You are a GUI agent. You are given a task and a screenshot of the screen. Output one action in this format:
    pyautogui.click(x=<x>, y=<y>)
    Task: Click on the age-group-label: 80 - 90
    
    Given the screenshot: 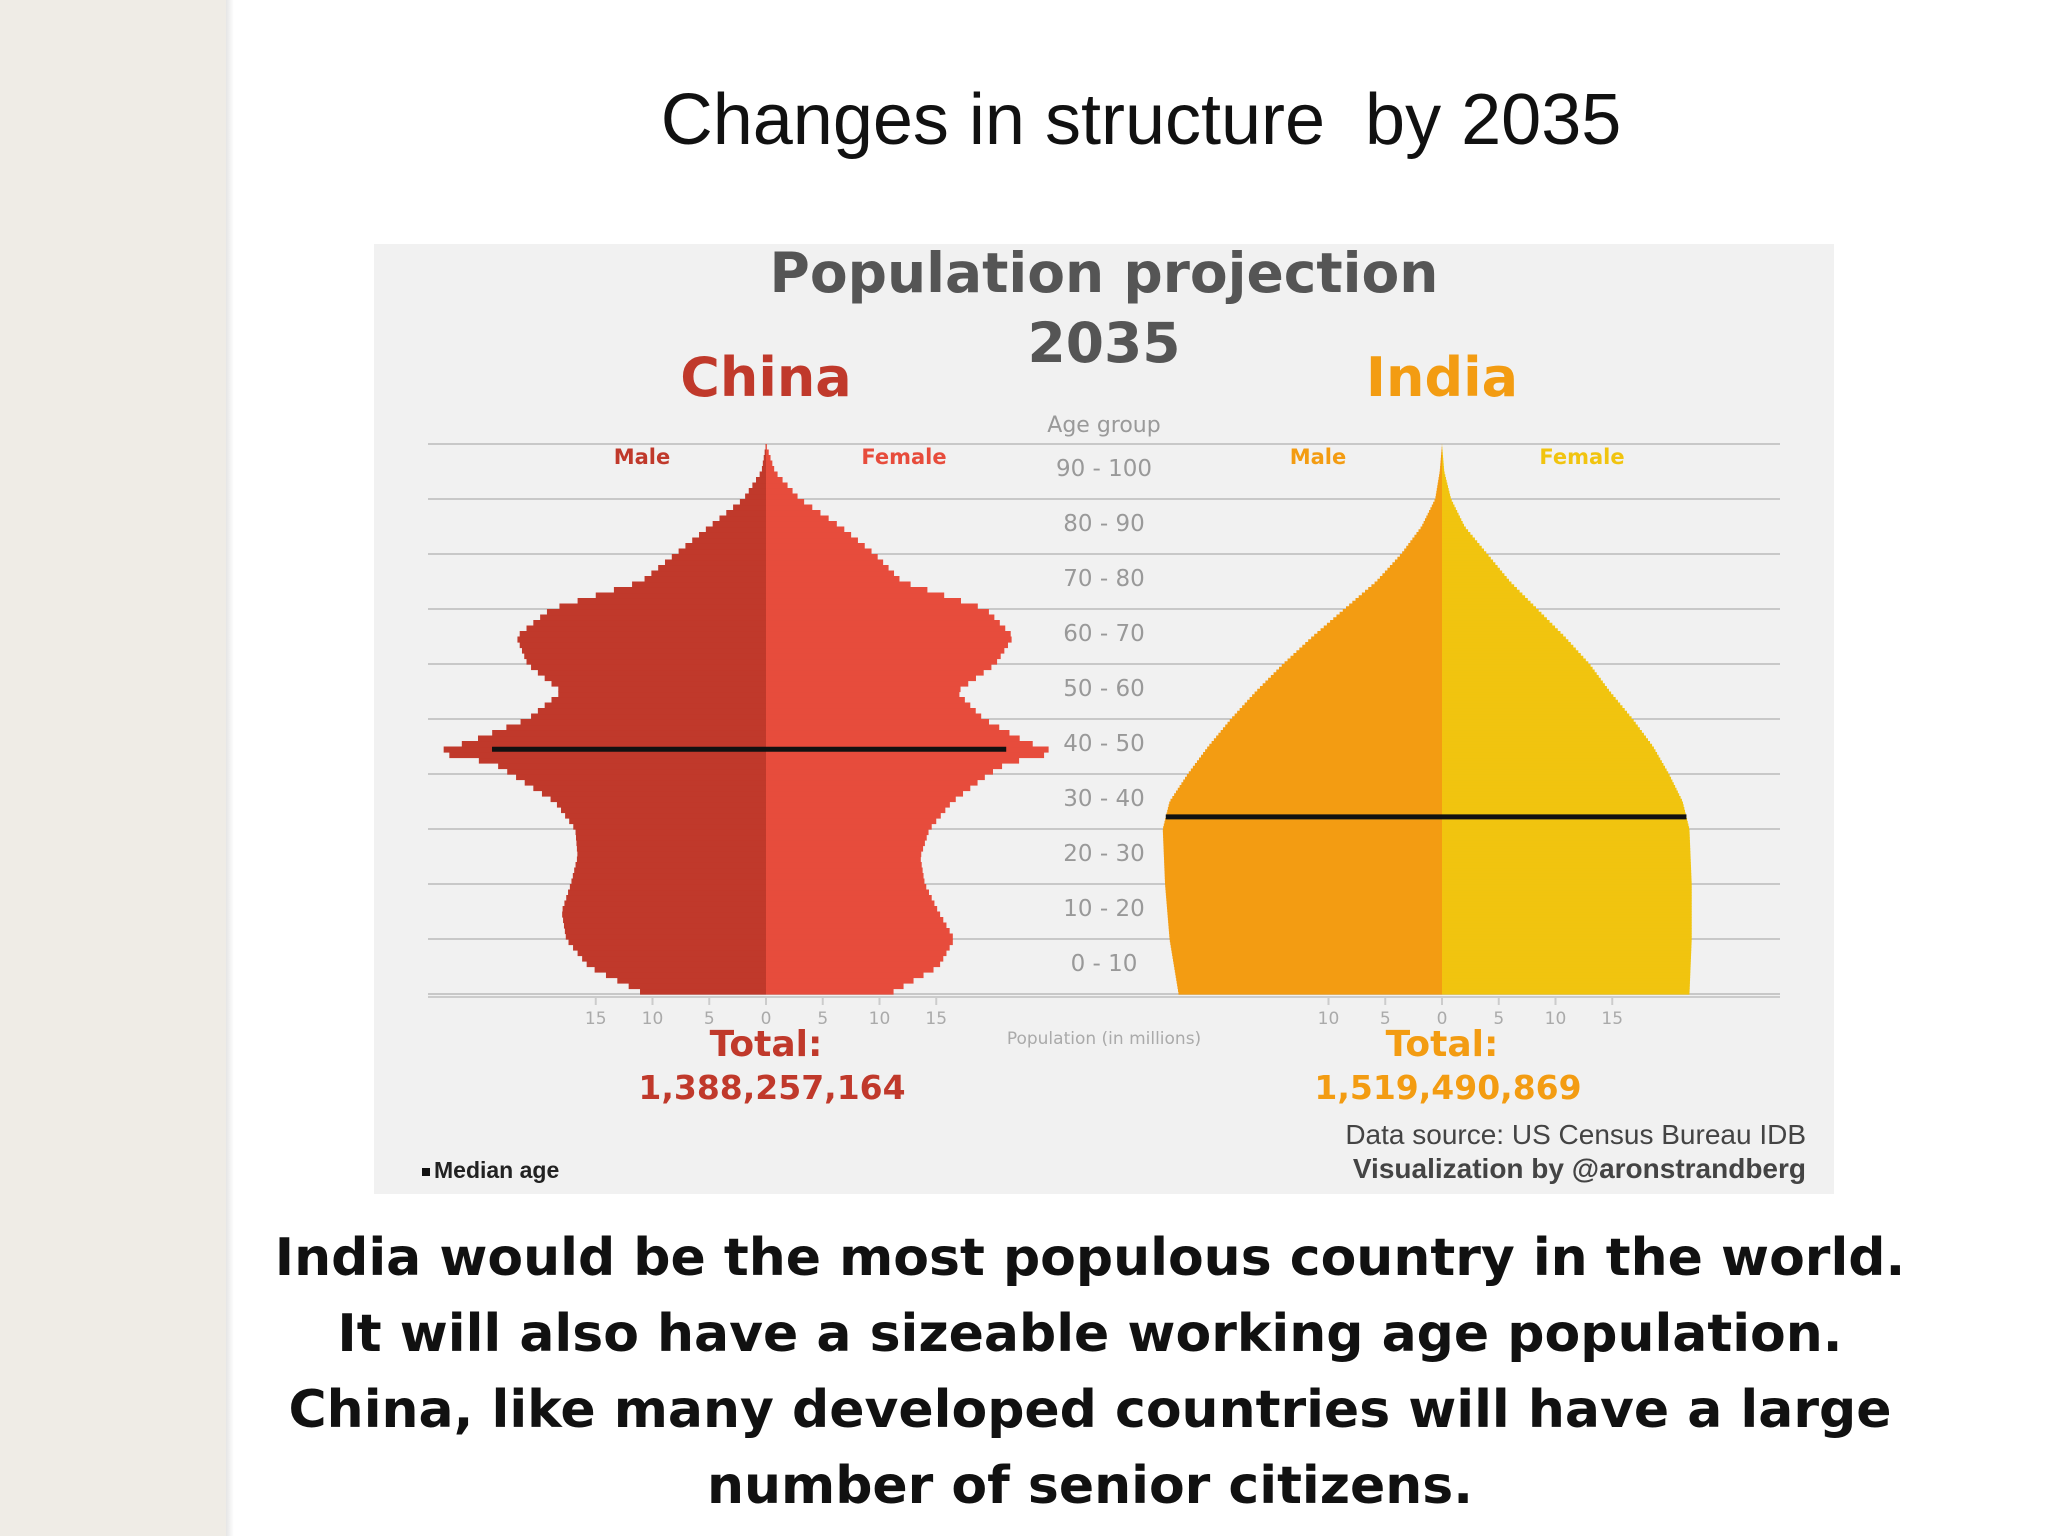 What is the action you would take?
    pyautogui.click(x=1103, y=524)
    